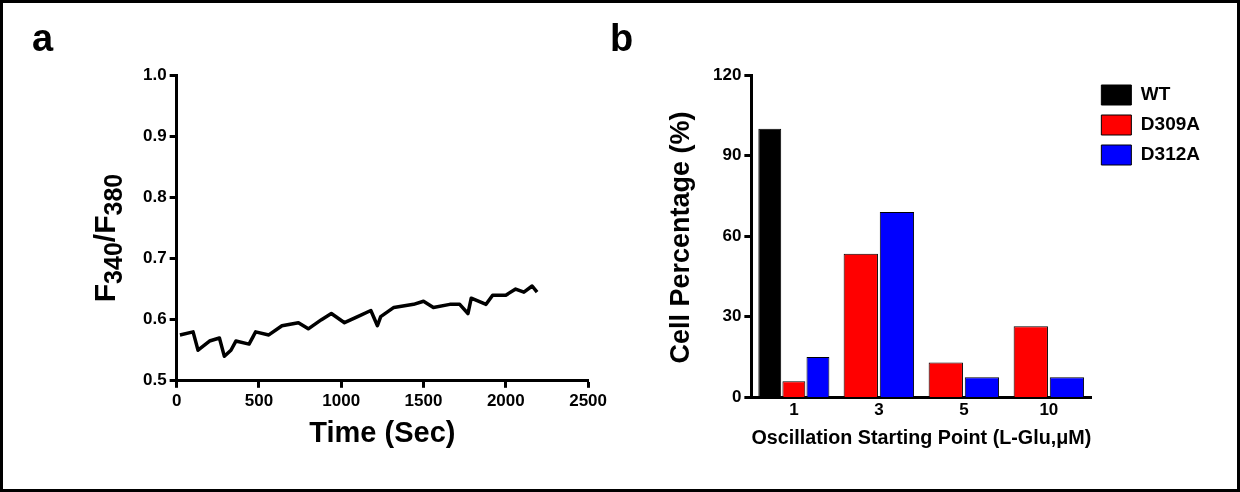 This screenshot has height=492, width=1240. I want to click on x-tick-label: 500, so click(259, 400).